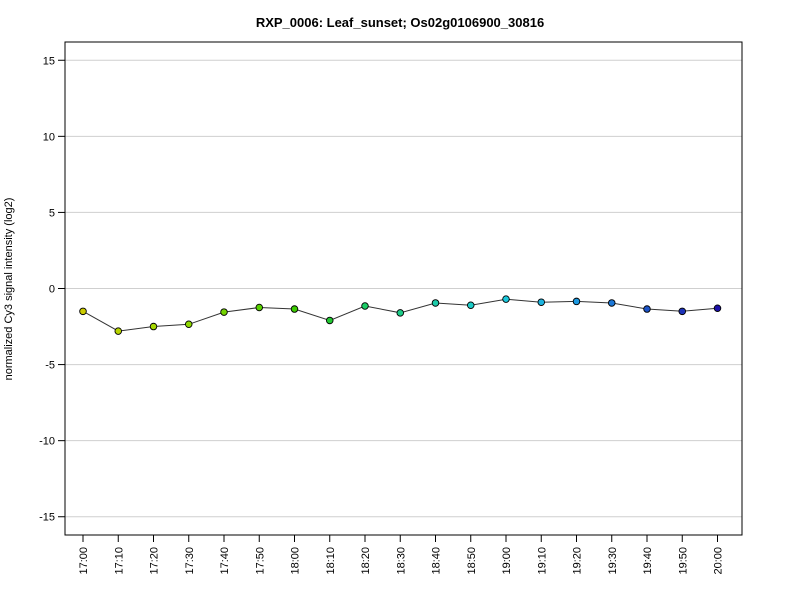  Describe the element at coordinates (49, 137) in the screenshot. I see `y-tick-label: 10` at that location.